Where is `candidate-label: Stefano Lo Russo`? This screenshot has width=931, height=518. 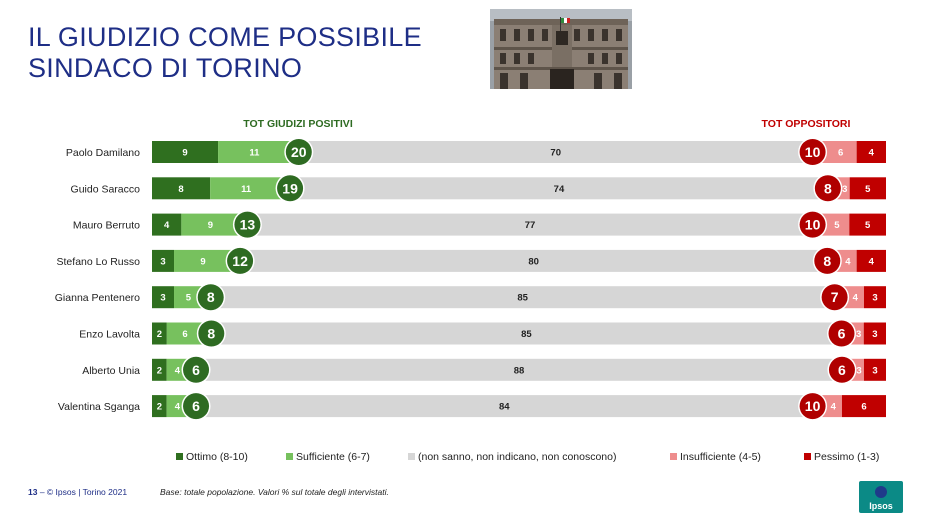 candidate-label: Stefano Lo Russo is located at coordinates (99, 262).